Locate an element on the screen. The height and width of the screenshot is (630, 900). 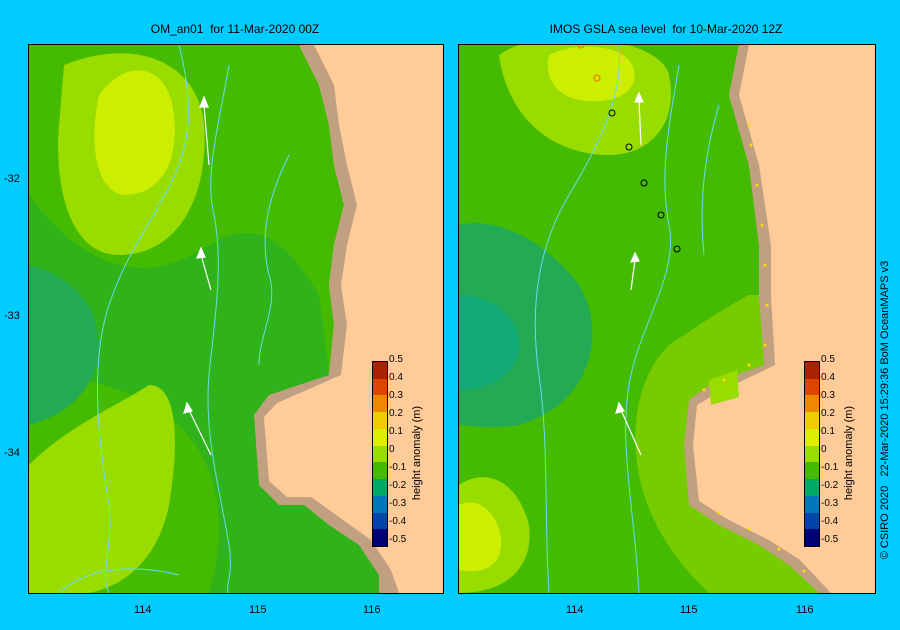
colorbar-label-left: height anomaly (m) is located at coordinates (417, 453).